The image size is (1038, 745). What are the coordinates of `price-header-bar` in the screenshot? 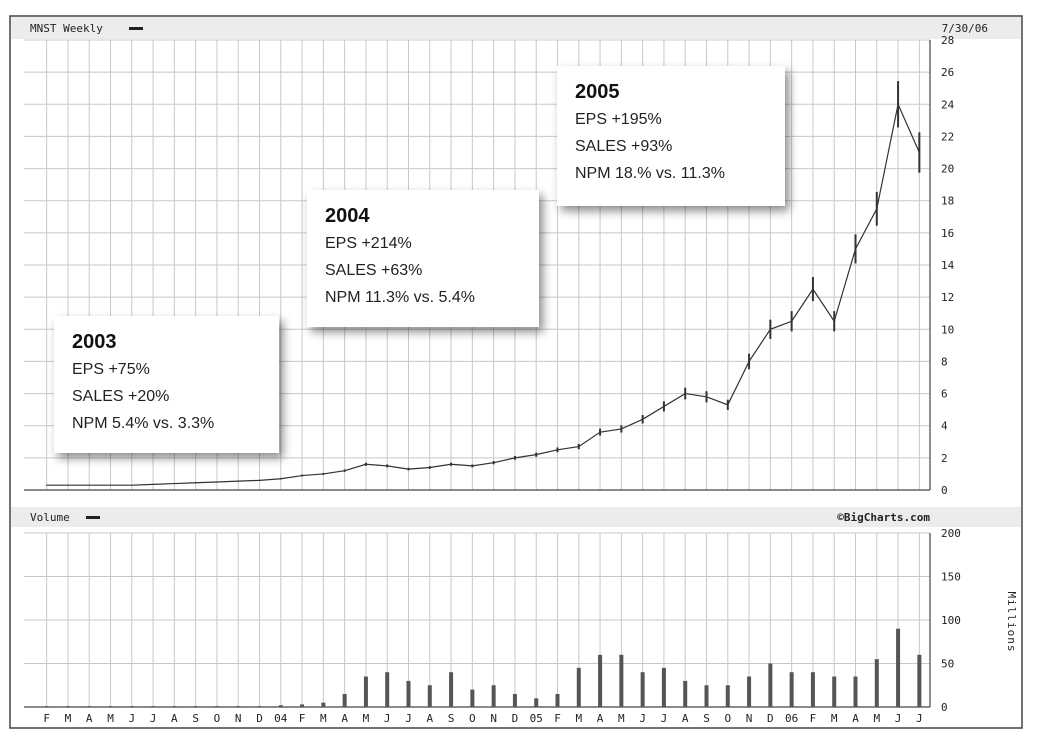 It's located at (516, 28).